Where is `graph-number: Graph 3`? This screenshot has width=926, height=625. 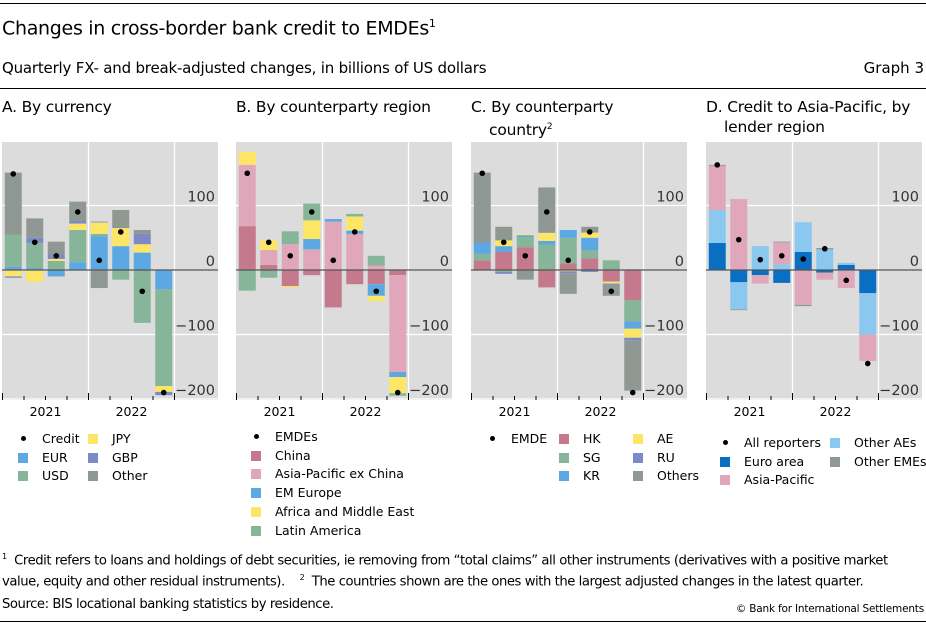
graph-number: Graph 3 is located at coordinates (893, 68).